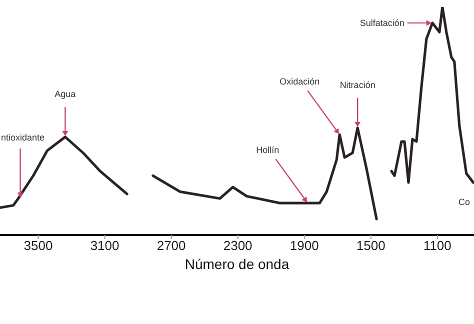 The image size is (474, 324). What do you see at coordinates (237, 264) in the screenshot?
I see `x-axis-title: Número de onda` at bounding box center [237, 264].